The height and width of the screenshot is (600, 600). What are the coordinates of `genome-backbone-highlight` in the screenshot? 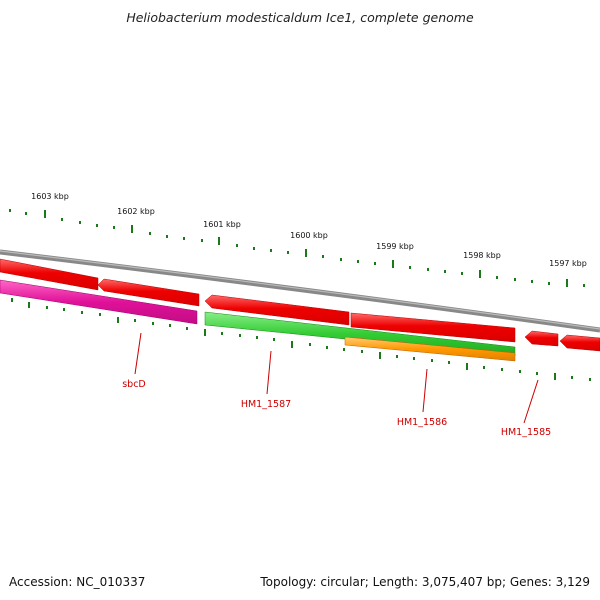 It's located at (300, 290).